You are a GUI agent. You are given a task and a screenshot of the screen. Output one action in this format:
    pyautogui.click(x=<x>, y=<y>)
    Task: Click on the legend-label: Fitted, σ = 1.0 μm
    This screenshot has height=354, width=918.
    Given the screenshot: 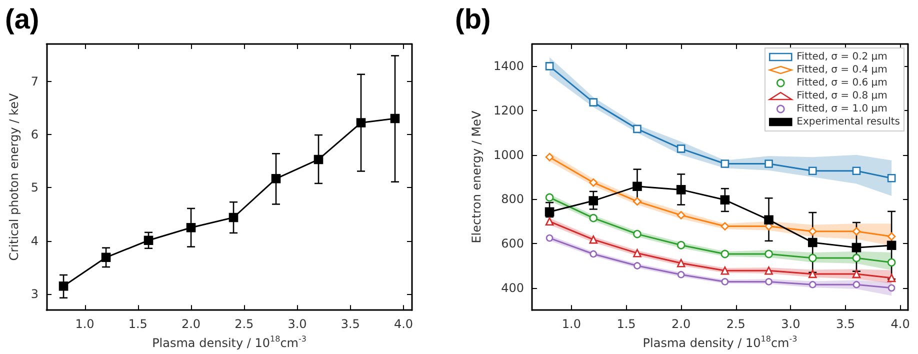 What is the action you would take?
    pyautogui.click(x=842, y=109)
    